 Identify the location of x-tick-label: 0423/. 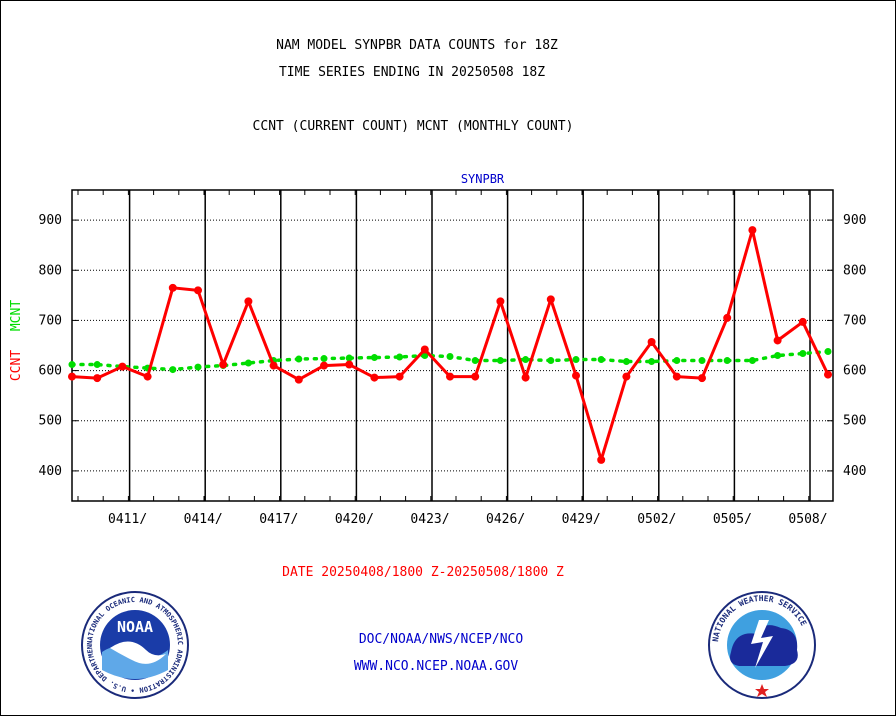
(429, 519).